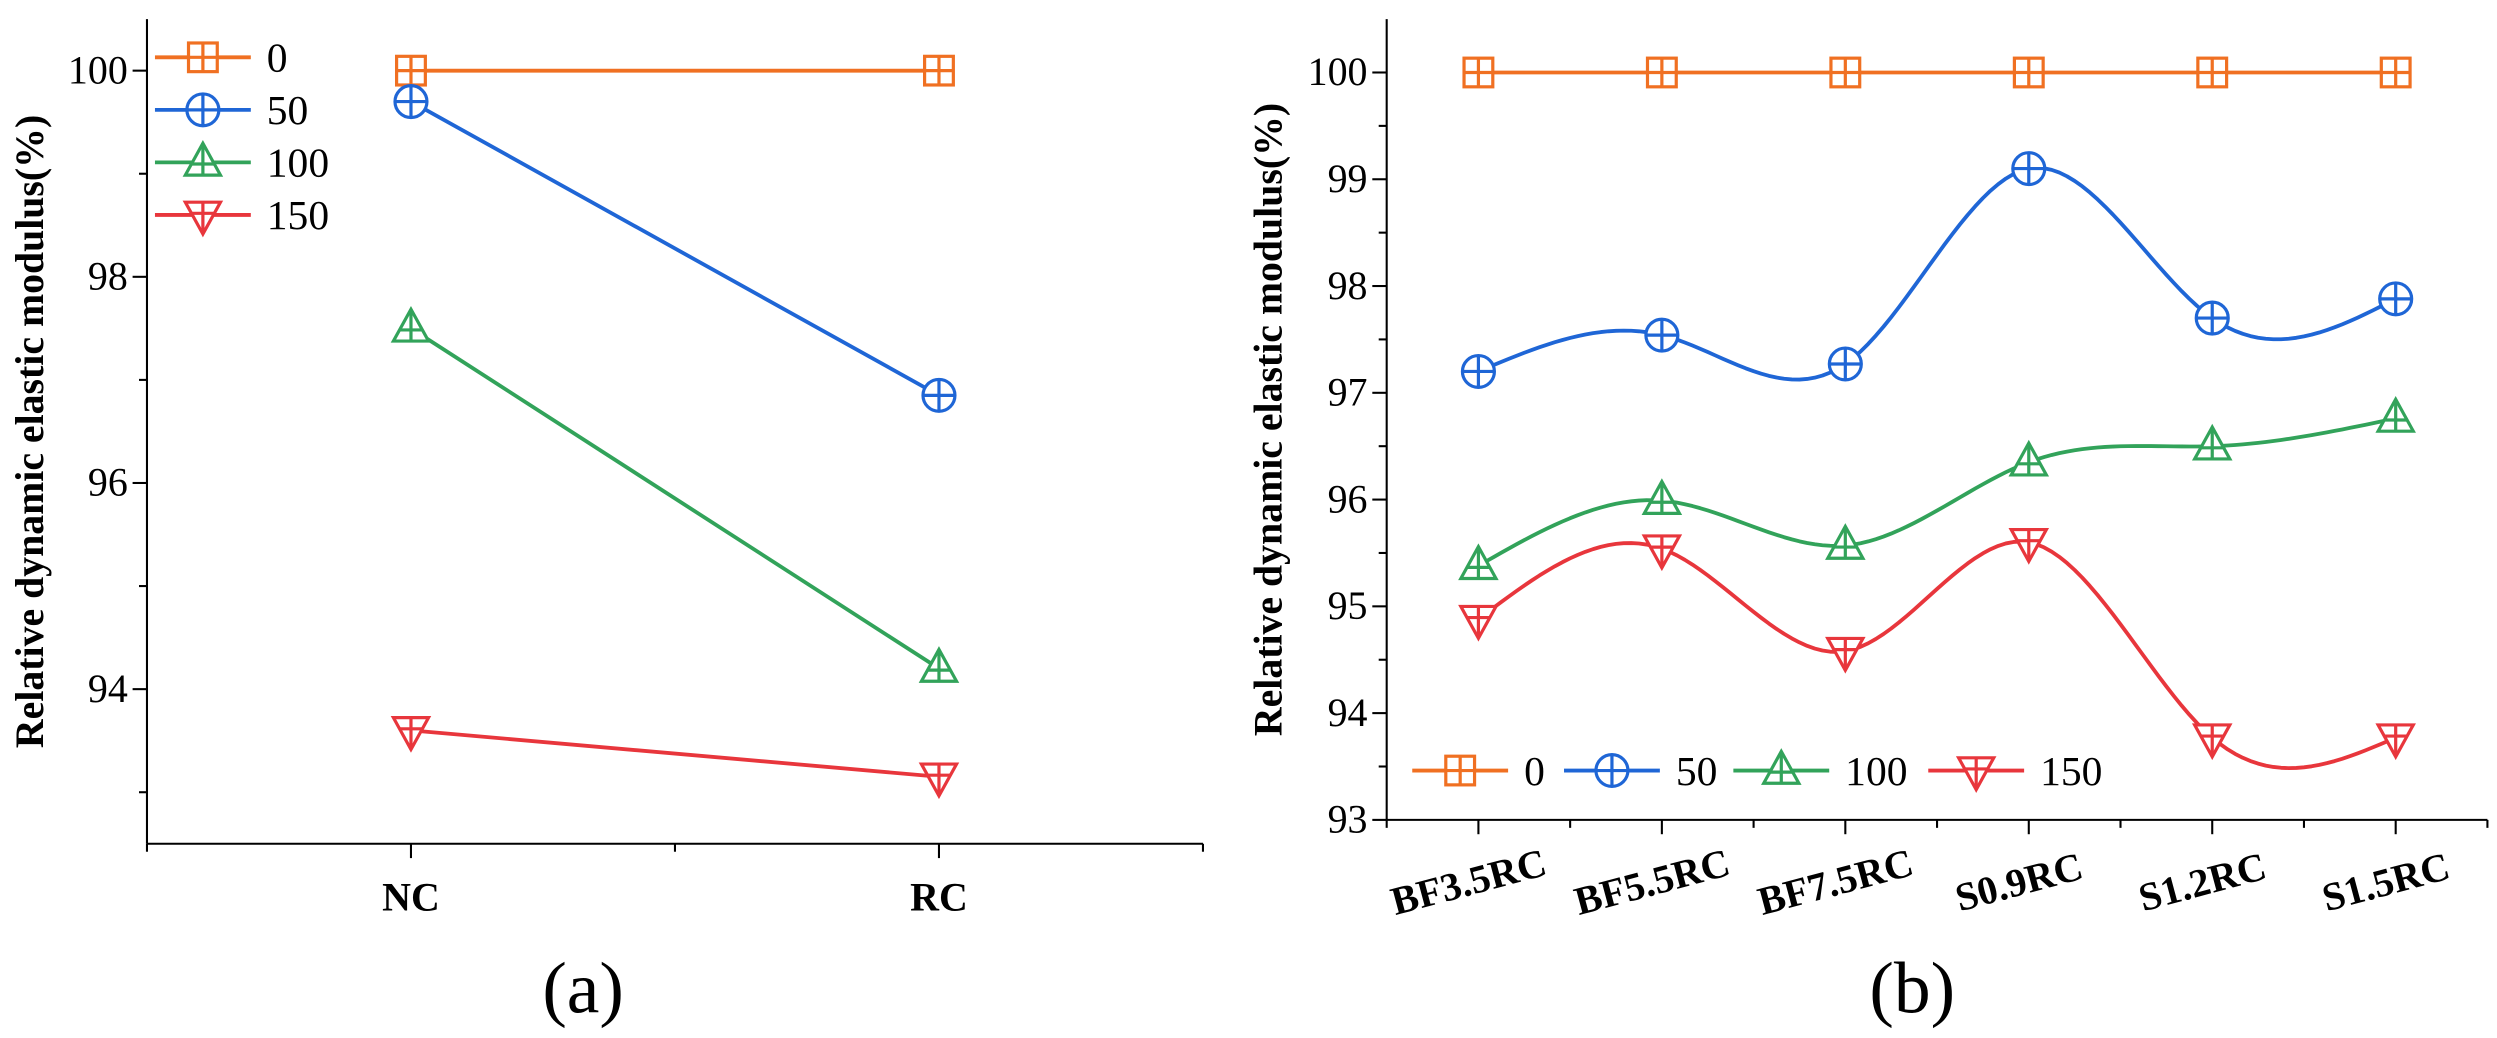 This screenshot has width=2497, height=1038. I want to click on chart-b-ytick-label-1: 94, so click(1348, 712).